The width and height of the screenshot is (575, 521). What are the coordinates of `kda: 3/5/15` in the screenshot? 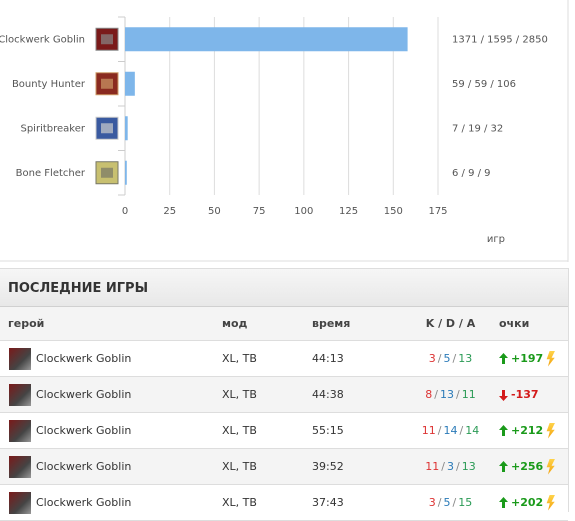 It's located at (450, 502).